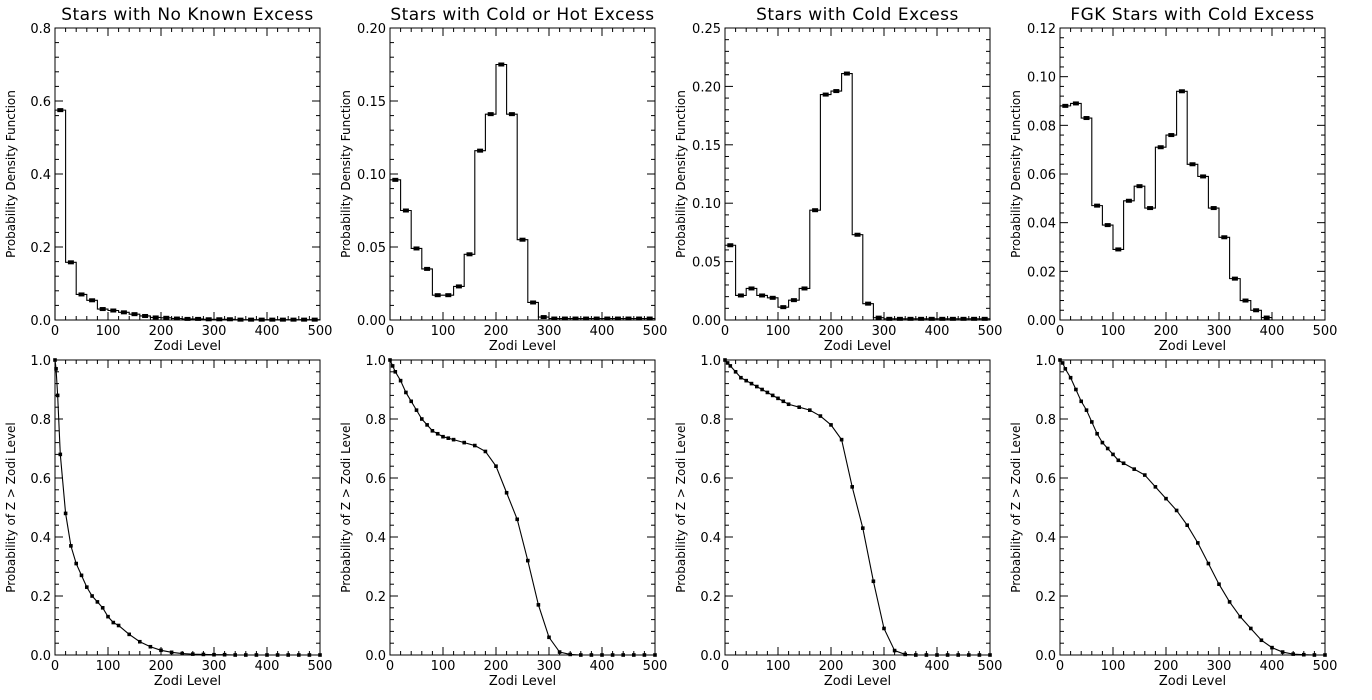  What do you see at coordinates (778, 331) in the screenshot?
I see `x-tick-label: 100` at bounding box center [778, 331].